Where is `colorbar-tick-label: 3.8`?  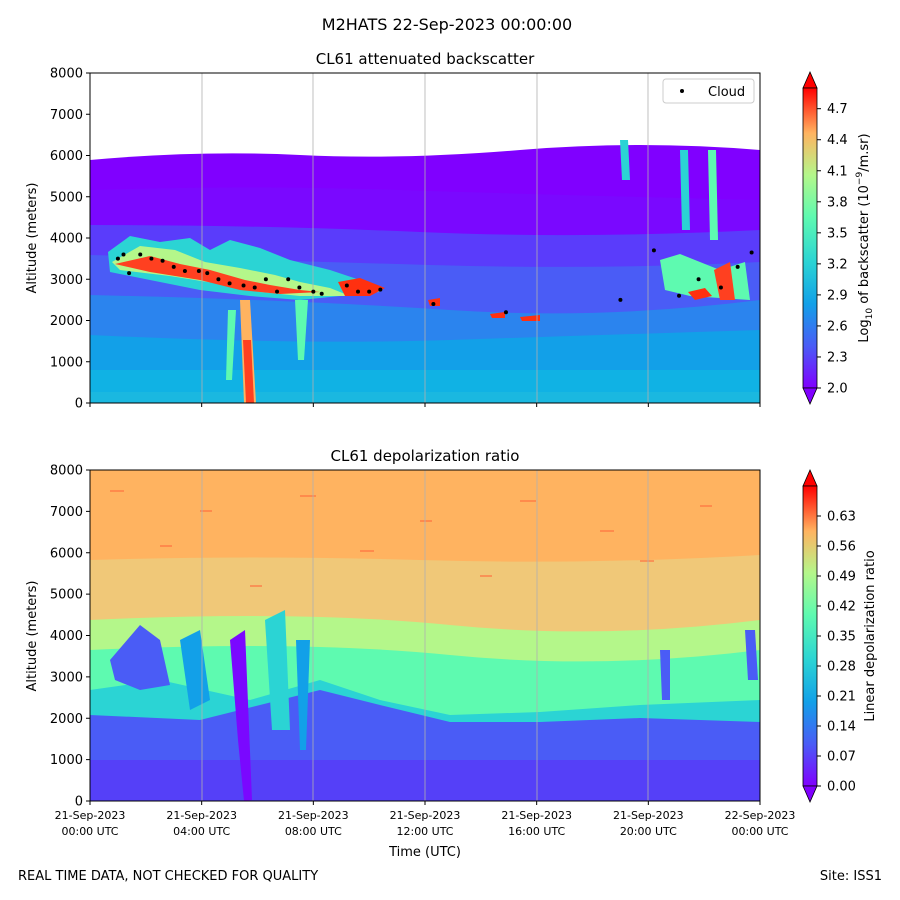
colorbar-tick-label: 3.8 is located at coordinates (837, 202).